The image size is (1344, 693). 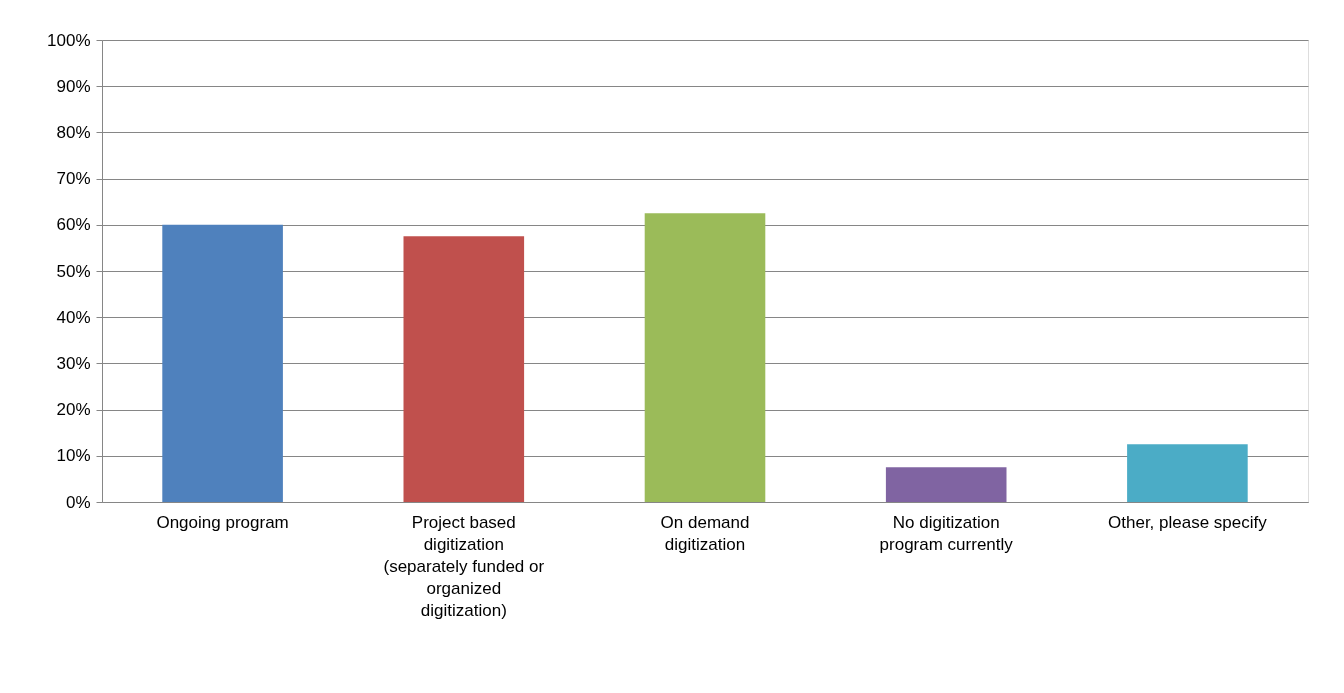 I want to click on x-tick-label: Other, please specify, so click(x=1188, y=522).